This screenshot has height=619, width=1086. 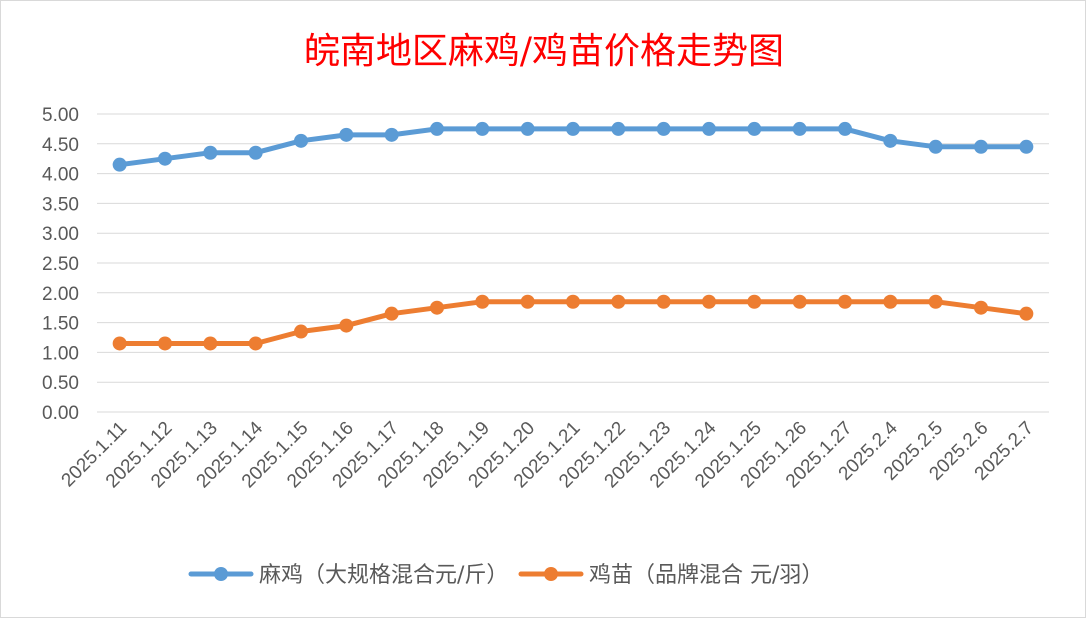 I want to click on y-tick-label: 2.50, so click(x=60, y=264).